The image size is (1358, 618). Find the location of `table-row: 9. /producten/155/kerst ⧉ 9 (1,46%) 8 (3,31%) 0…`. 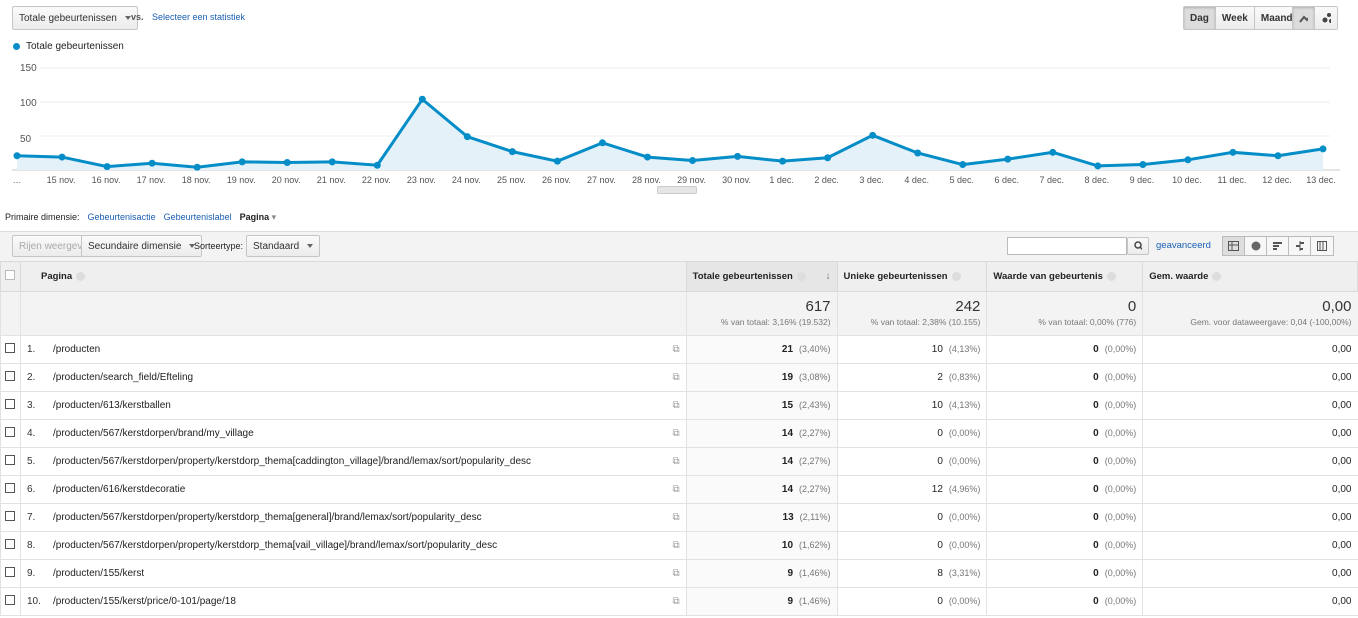

table-row: 9. /producten/155/kerst ⧉ 9 (1,46%) 8 (3,31%) 0… is located at coordinates (679, 573).